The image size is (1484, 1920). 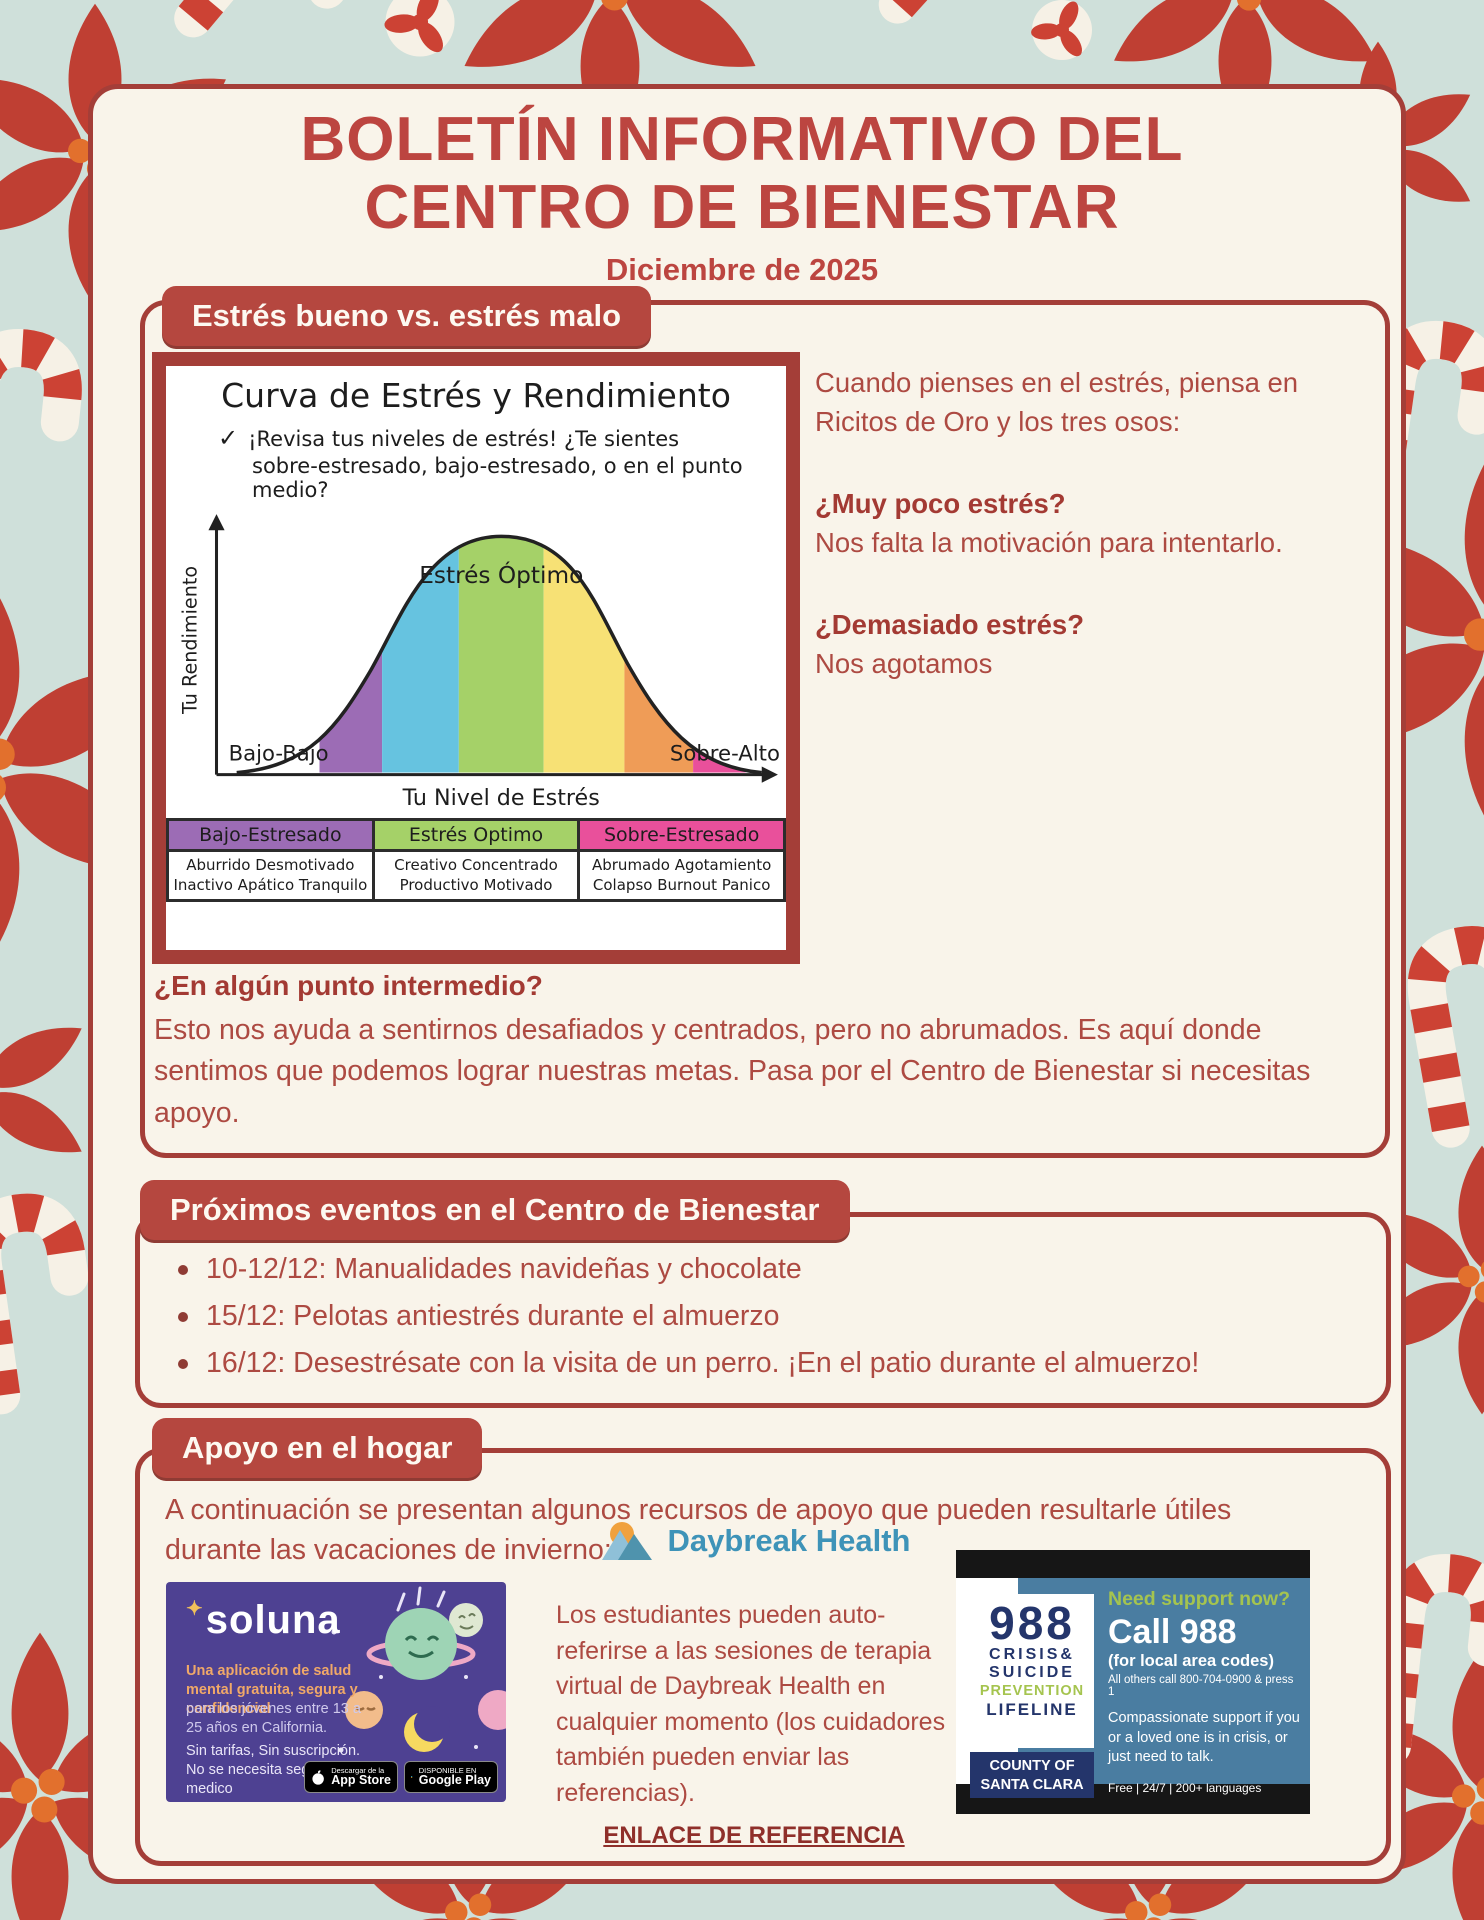 I want to click on too-little-answer: Nos falta la motivación para intentarlo., so click(x=1049, y=542).